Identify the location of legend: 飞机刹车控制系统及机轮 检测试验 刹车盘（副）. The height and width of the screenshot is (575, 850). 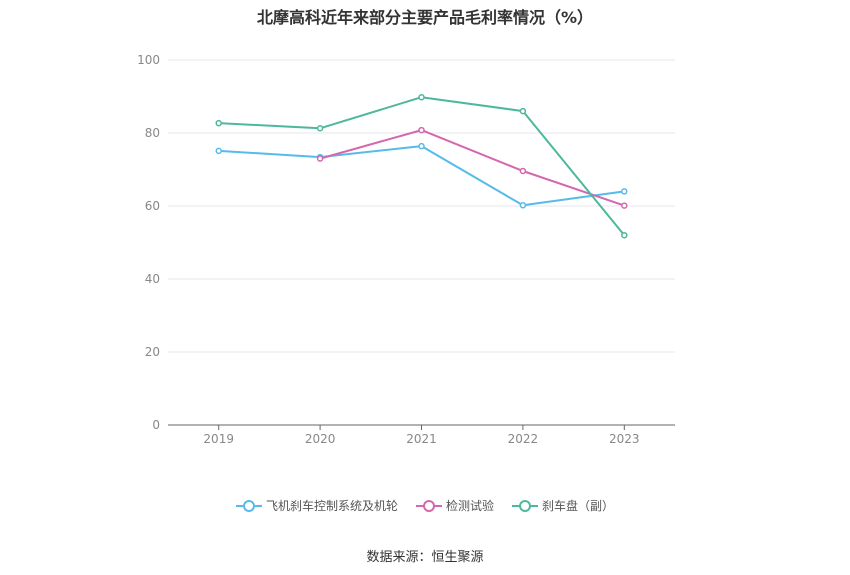
(425, 505).